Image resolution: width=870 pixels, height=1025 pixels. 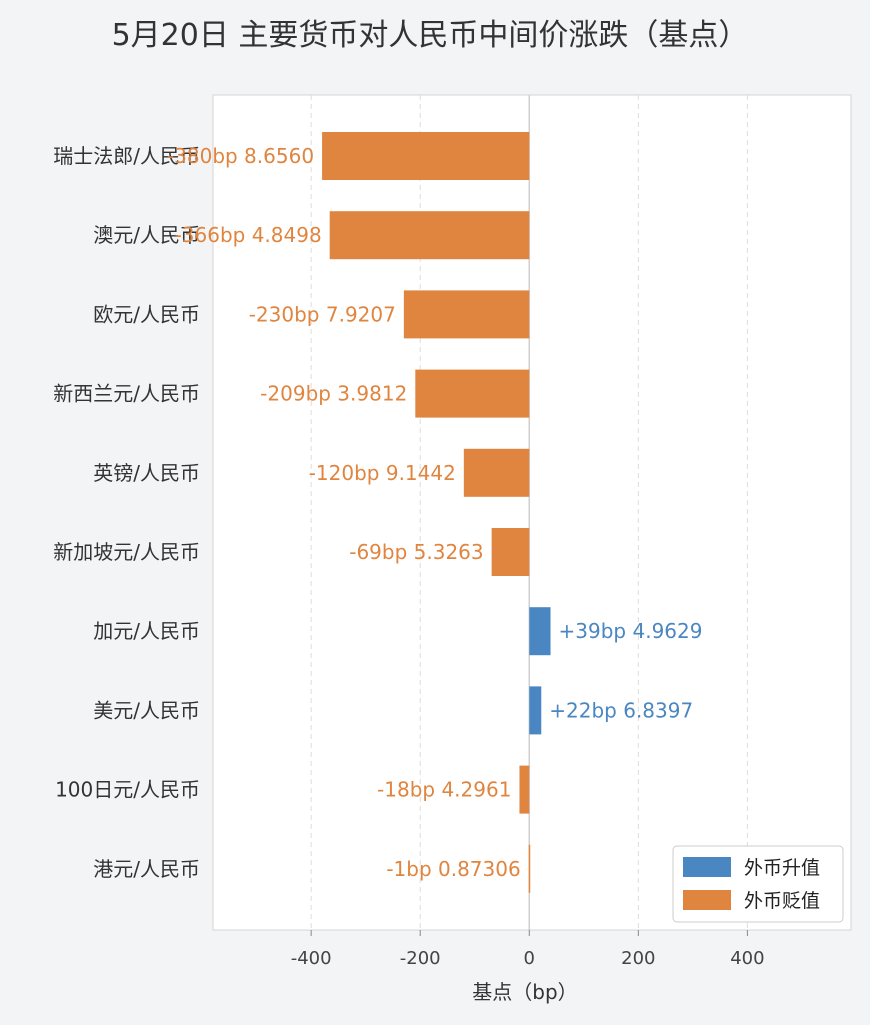 What do you see at coordinates (311, 958) in the screenshot?
I see `x-tick-label: -400` at bounding box center [311, 958].